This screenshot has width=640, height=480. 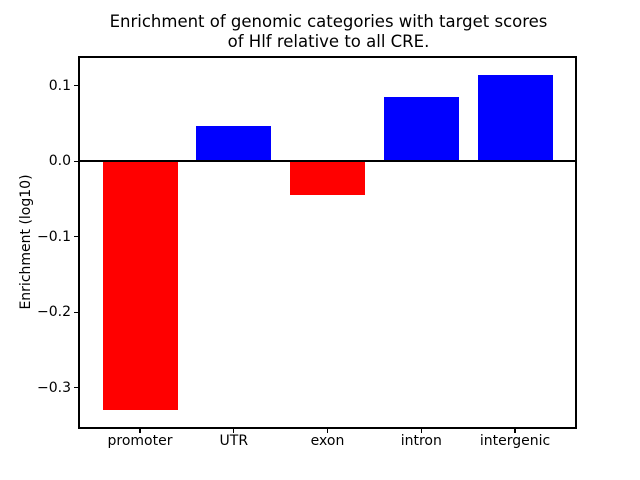 What do you see at coordinates (327, 178) in the screenshot?
I see `bar-exon` at bounding box center [327, 178].